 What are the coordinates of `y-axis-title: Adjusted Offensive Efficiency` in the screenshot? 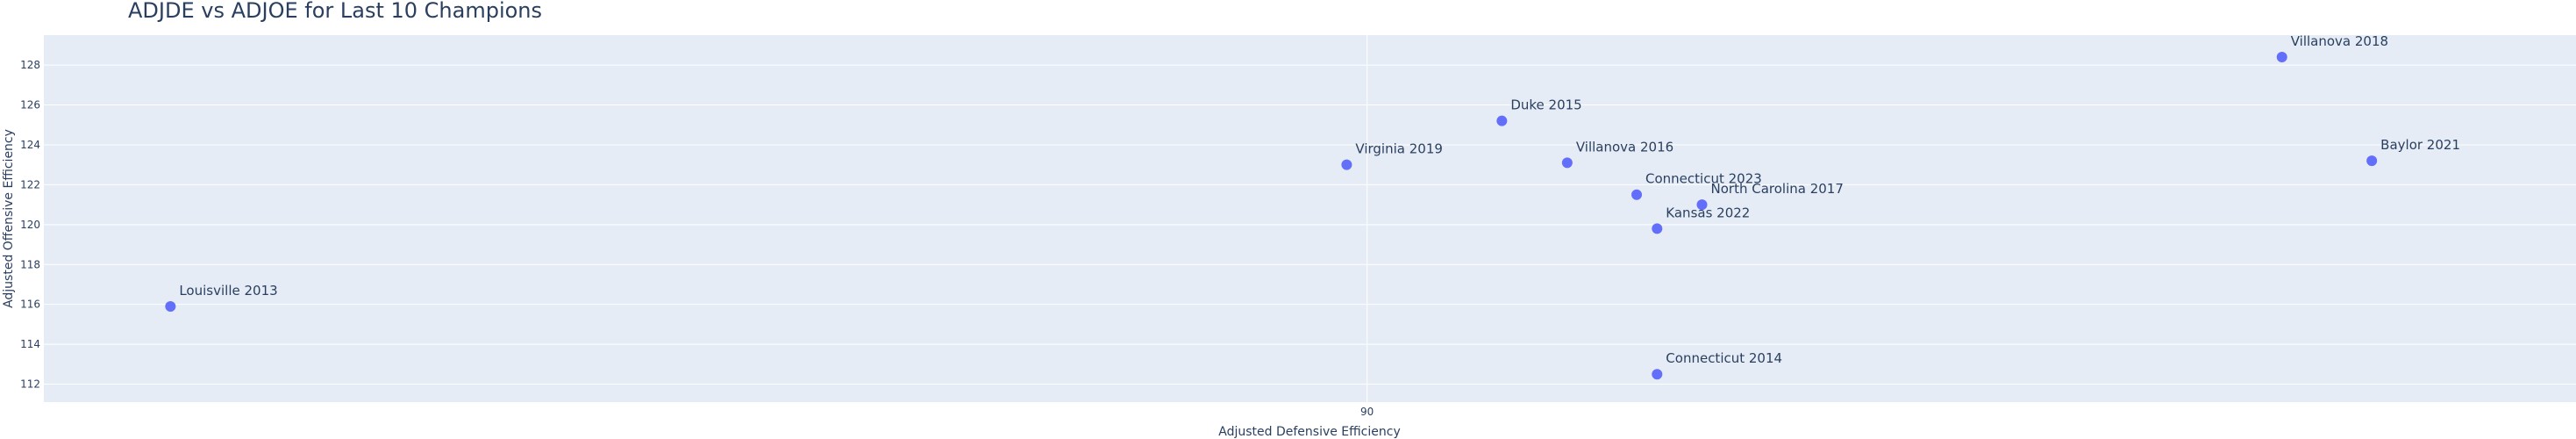 It's located at (9, 218).